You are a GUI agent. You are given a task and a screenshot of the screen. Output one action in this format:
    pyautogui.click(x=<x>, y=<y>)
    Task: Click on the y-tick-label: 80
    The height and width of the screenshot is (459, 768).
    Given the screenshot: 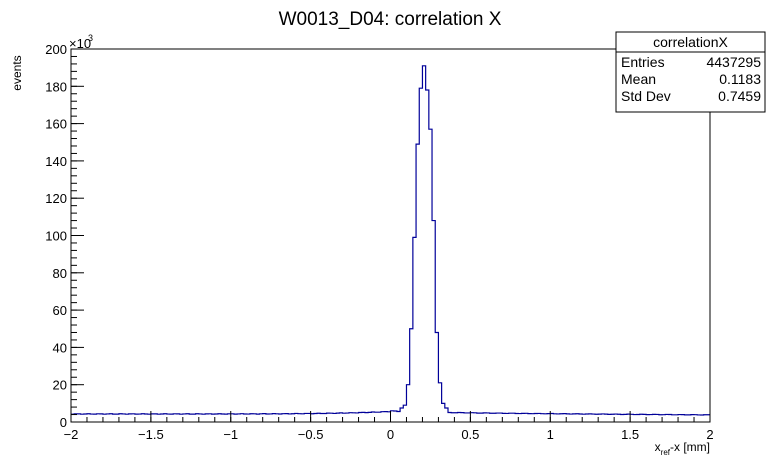 What is the action you would take?
    pyautogui.click(x=60, y=273)
    